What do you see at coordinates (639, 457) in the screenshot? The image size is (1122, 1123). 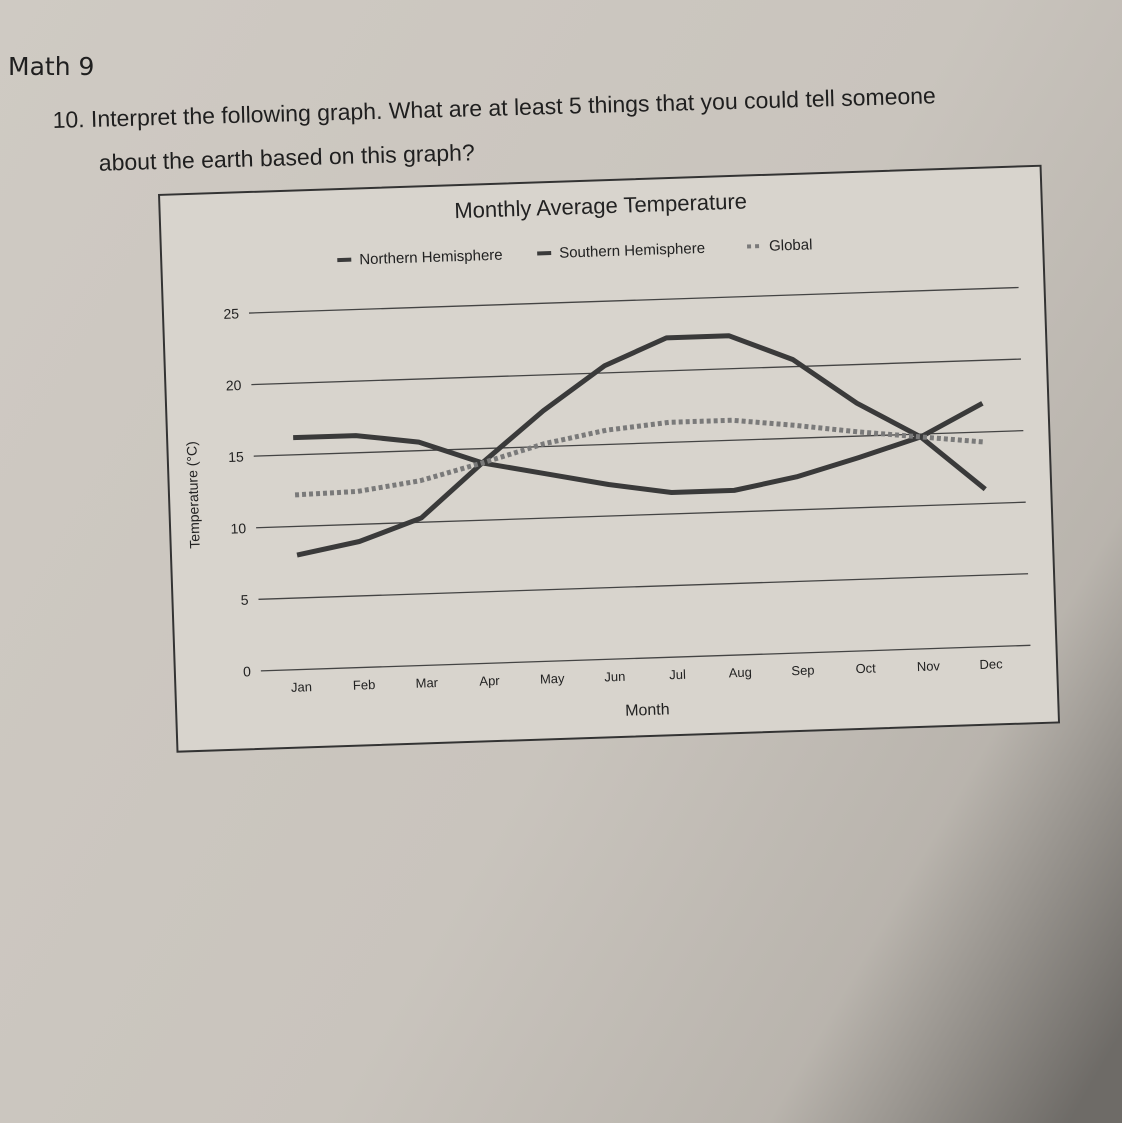 I see `series-line-global` at bounding box center [639, 457].